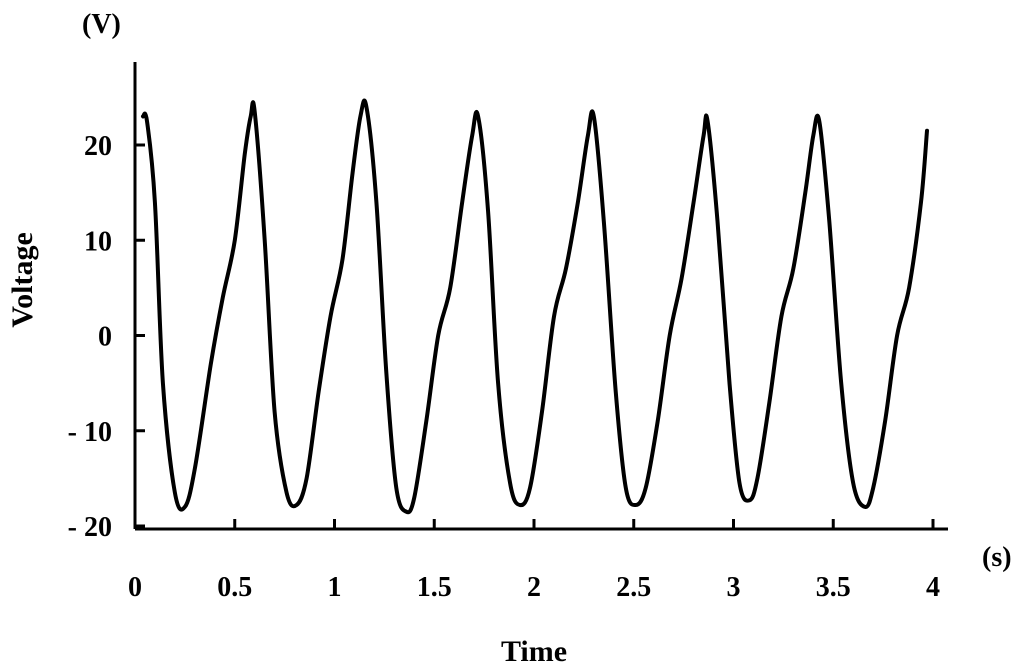 The width and height of the screenshot is (1024, 671). I want to click on y-axis-title: Voltage, so click(22, 280).